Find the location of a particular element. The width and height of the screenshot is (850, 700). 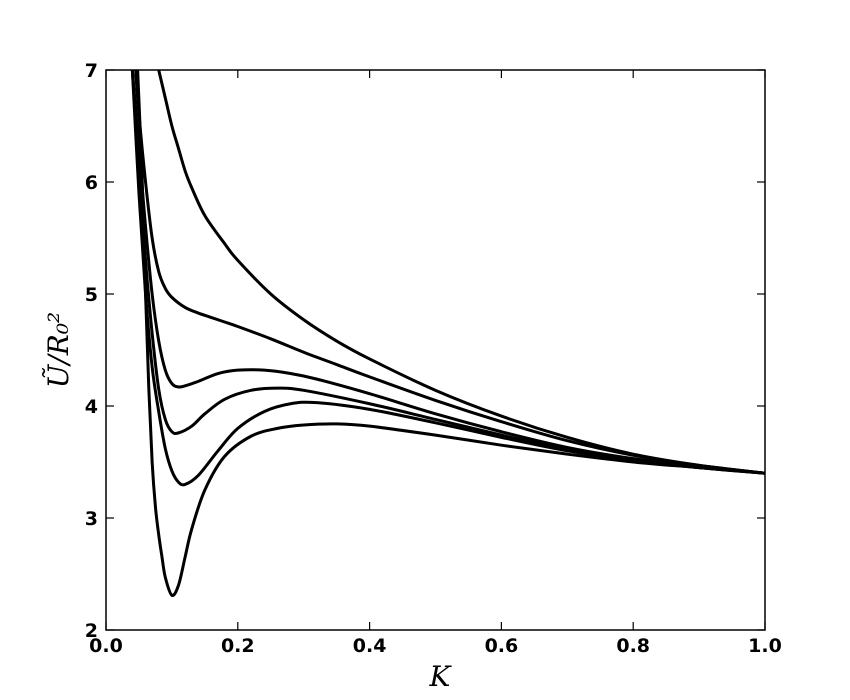

x-tick-label: 1.0 is located at coordinates (765, 646).